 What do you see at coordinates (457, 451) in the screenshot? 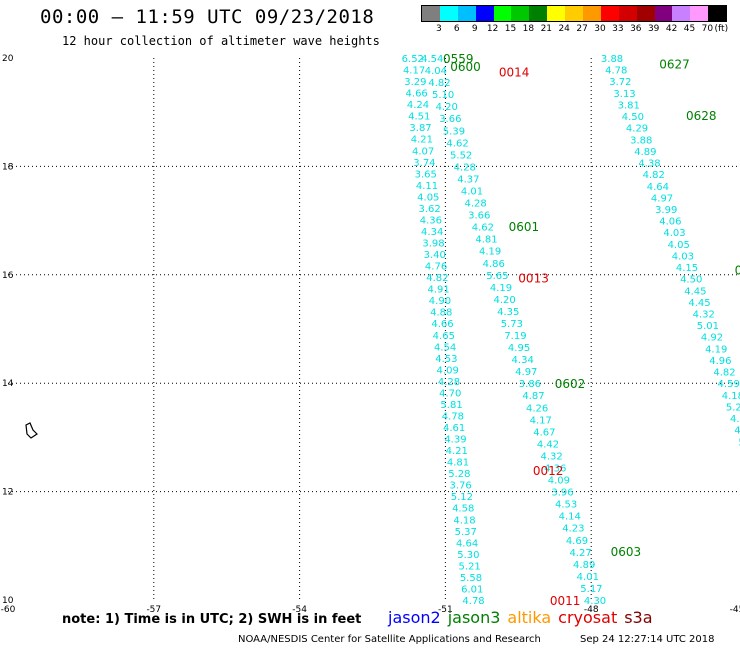
I see `wave-height-value: 4.21` at bounding box center [457, 451].